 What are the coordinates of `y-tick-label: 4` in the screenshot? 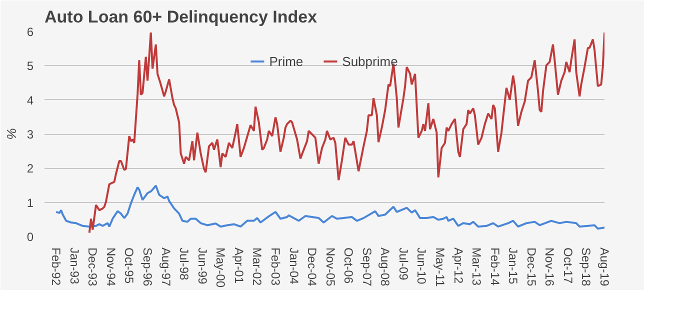 It's located at (30, 100).